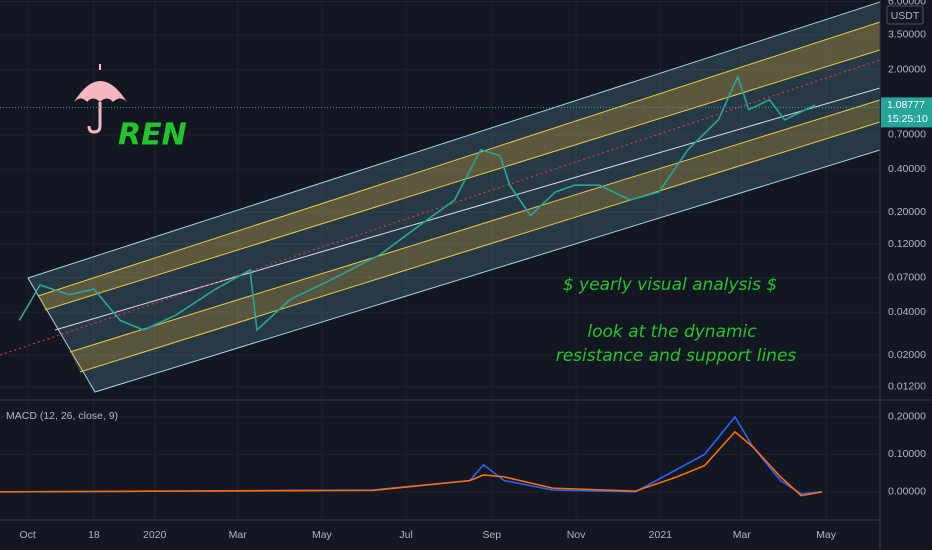 This screenshot has height=550, width=932. Describe the element at coordinates (405, 535) in the screenshot. I see `x-tick-label: Jul` at that location.